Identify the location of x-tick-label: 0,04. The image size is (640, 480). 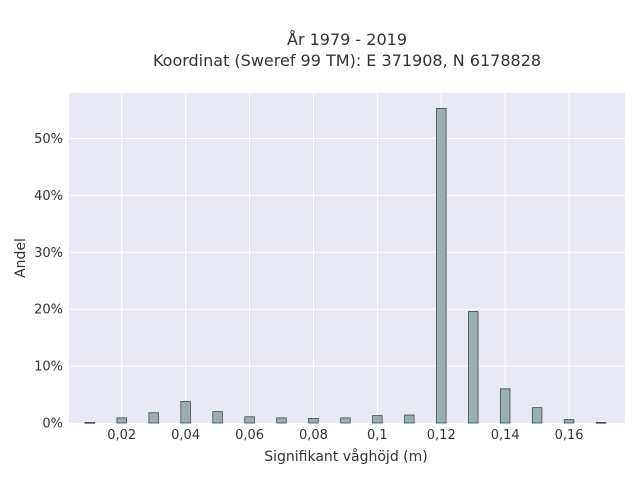
(185, 435).